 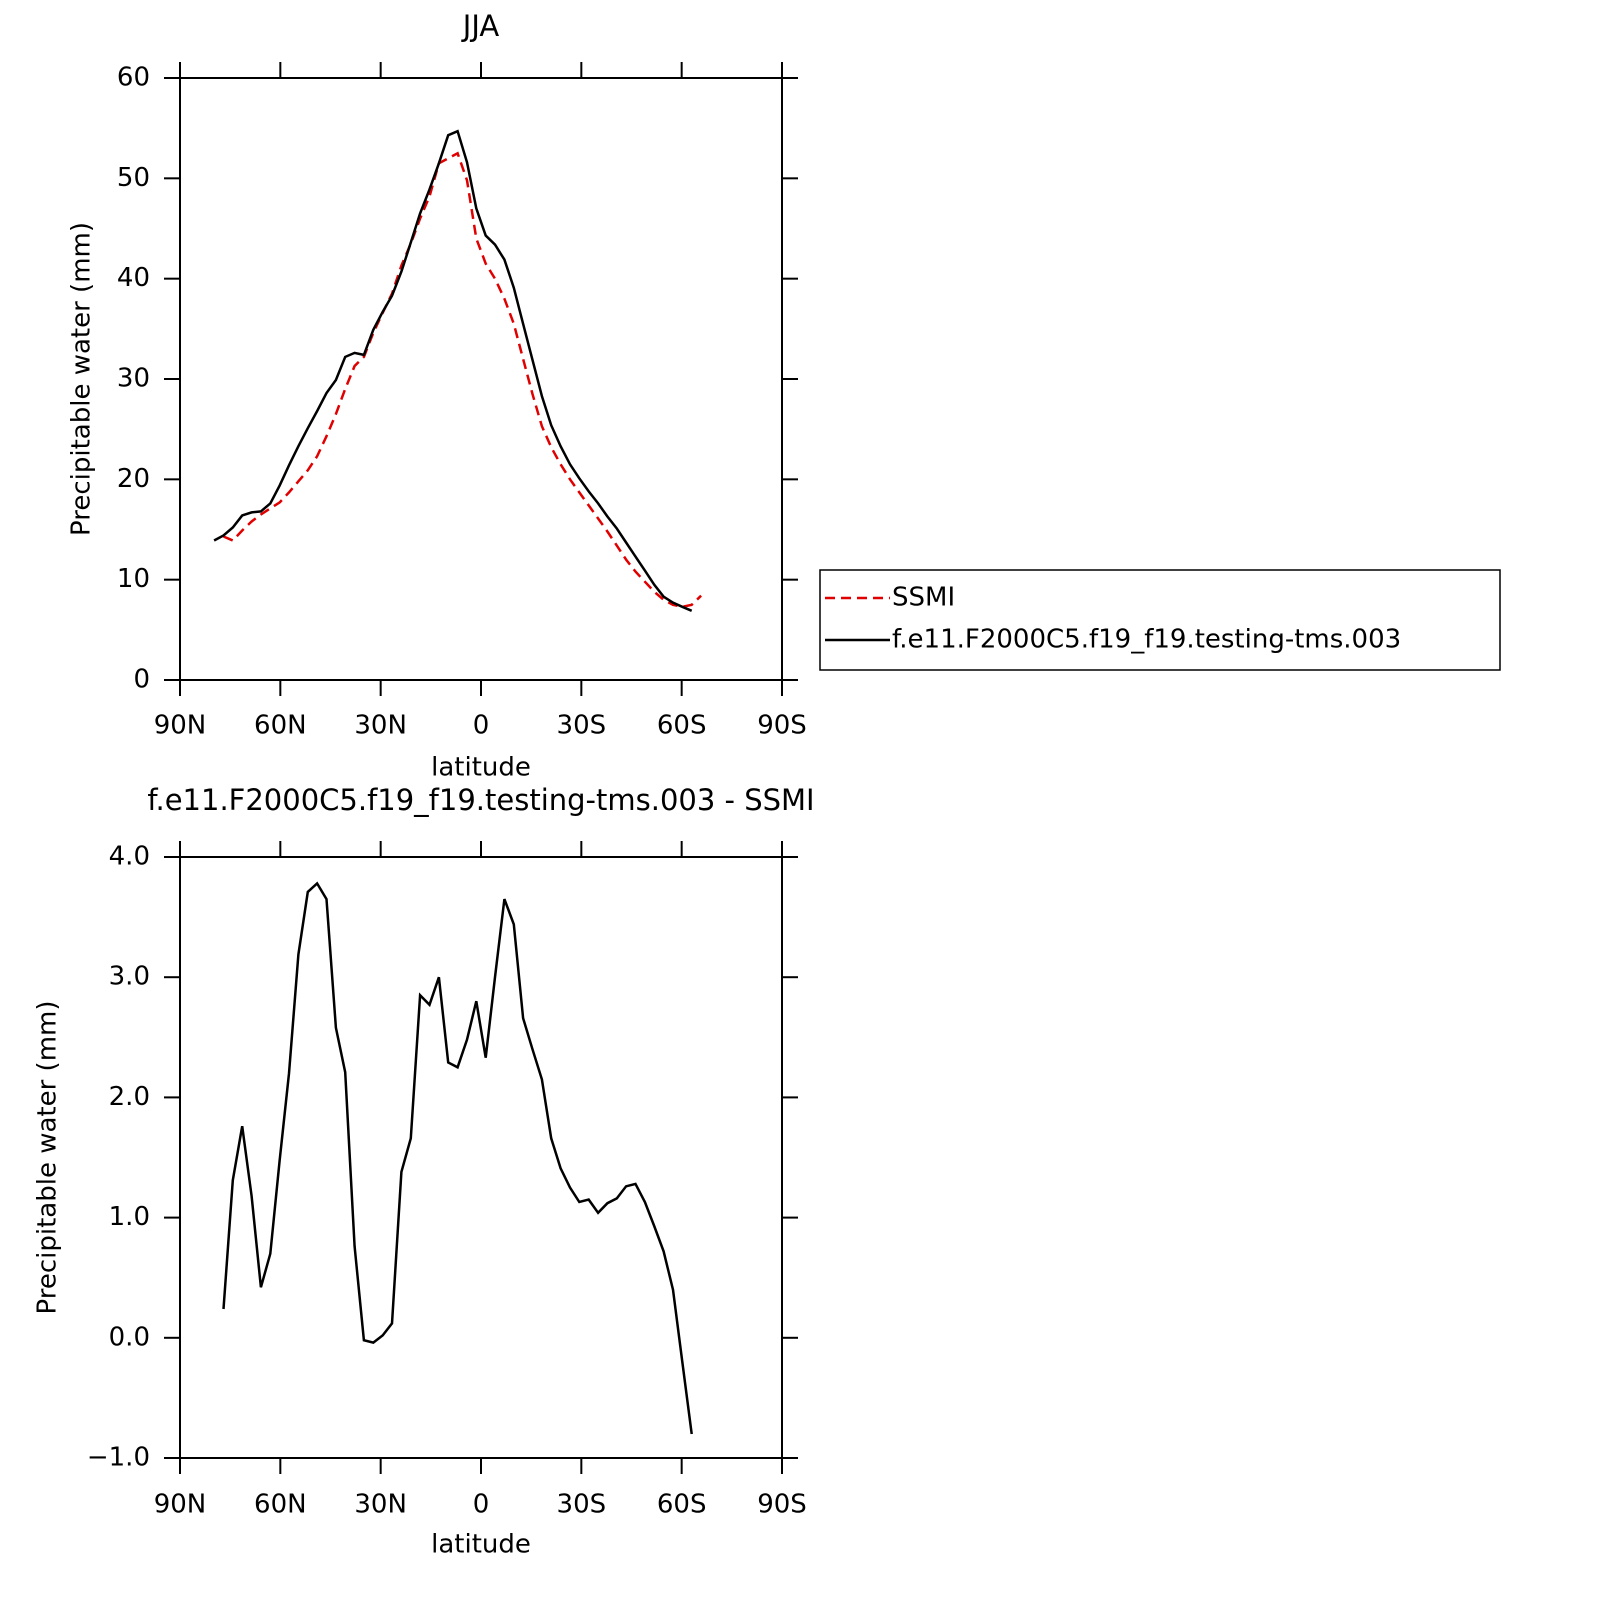 What do you see at coordinates (141, 680) in the screenshot?
I see `y-tick-label: 0` at bounding box center [141, 680].